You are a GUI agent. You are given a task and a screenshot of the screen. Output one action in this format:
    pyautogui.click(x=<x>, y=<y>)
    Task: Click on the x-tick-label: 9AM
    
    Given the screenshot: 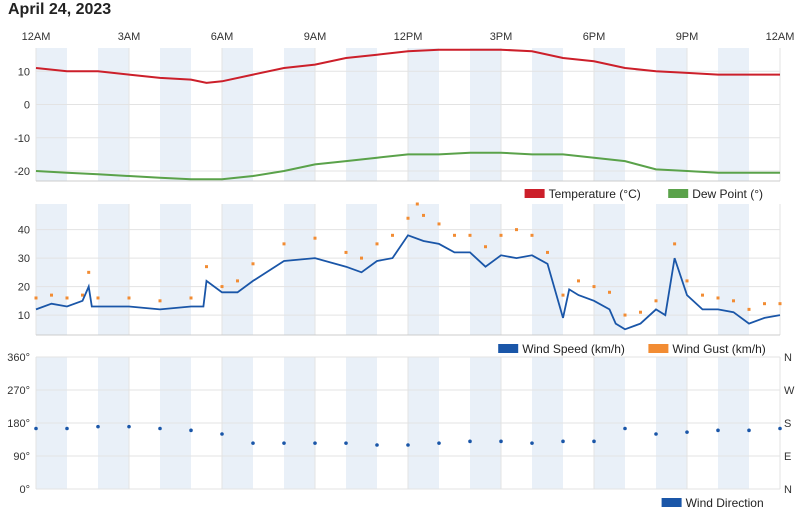 What is the action you would take?
    pyautogui.click(x=315, y=37)
    